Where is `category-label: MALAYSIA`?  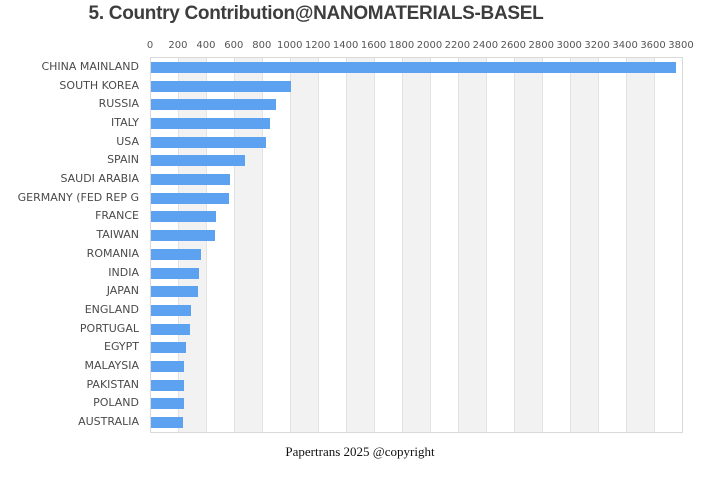
category-label: MALAYSIA is located at coordinates (111, 366).